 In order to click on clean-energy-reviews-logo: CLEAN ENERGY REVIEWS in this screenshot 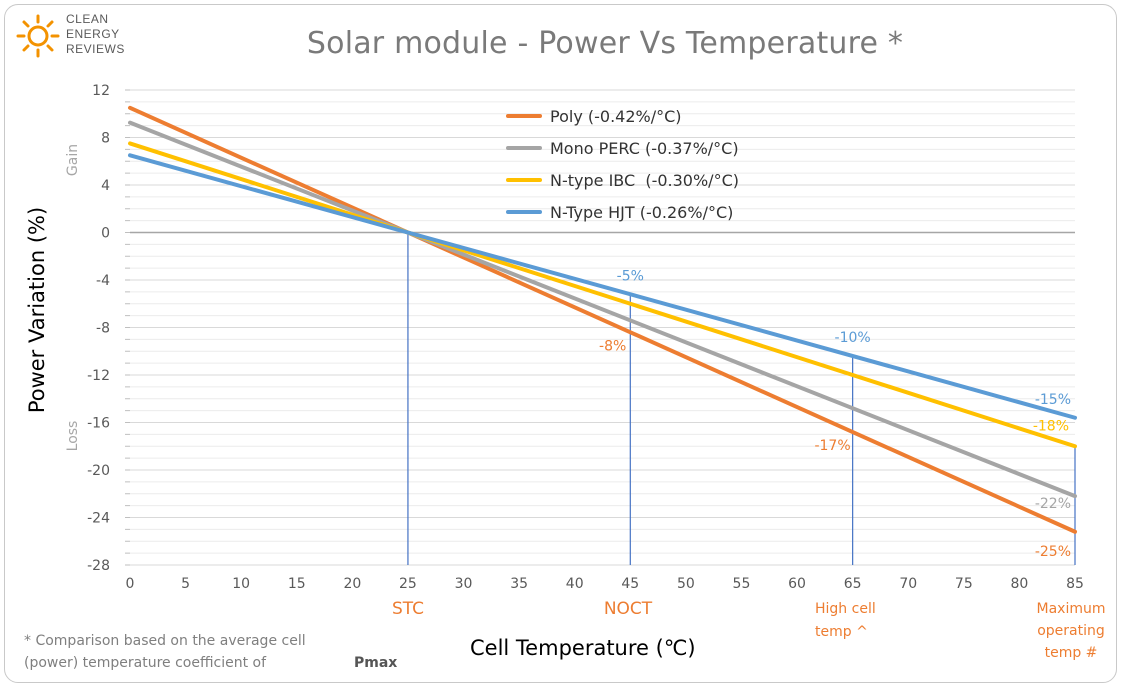, I will do `click(74, 37)`.